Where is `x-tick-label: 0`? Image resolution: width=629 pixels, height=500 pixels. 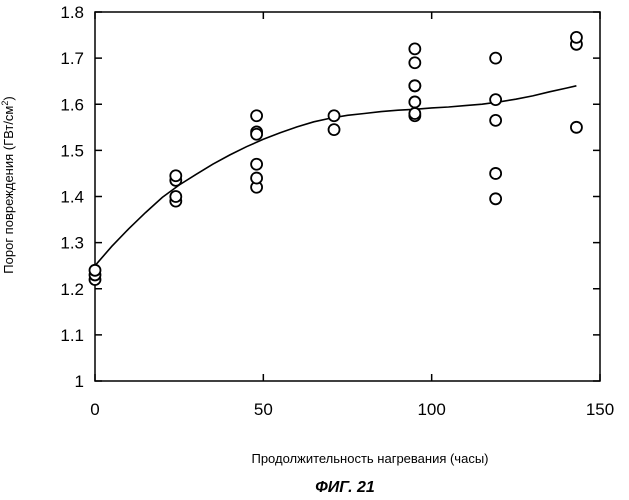 x-tick-label: 0 is located at coordinates (94, 409).